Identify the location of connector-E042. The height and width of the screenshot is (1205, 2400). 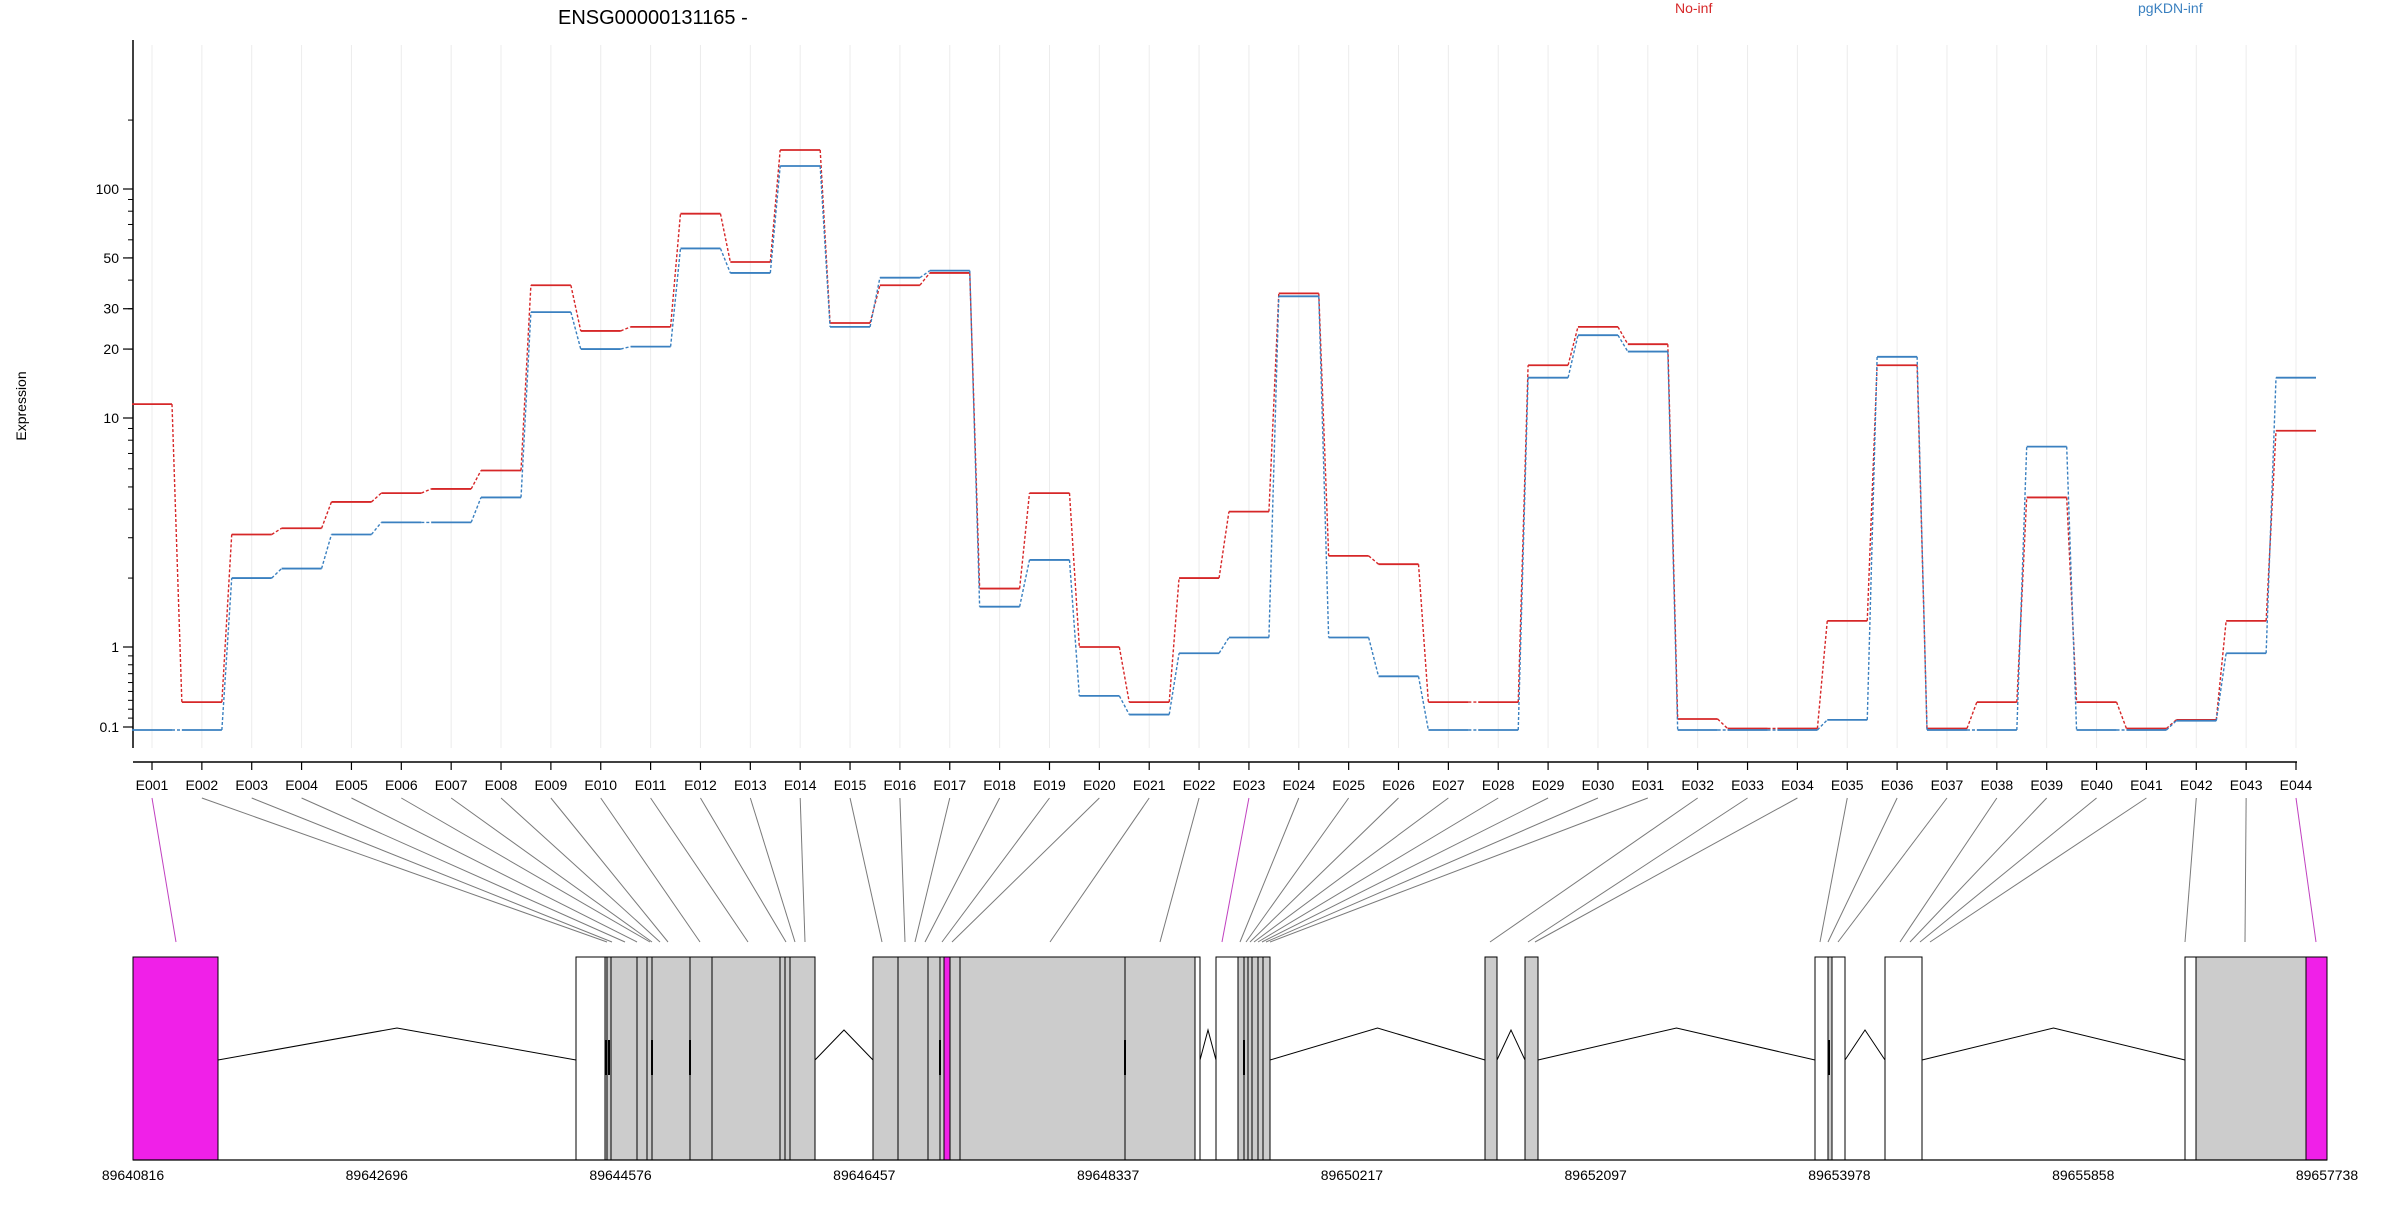
(2190, 870).